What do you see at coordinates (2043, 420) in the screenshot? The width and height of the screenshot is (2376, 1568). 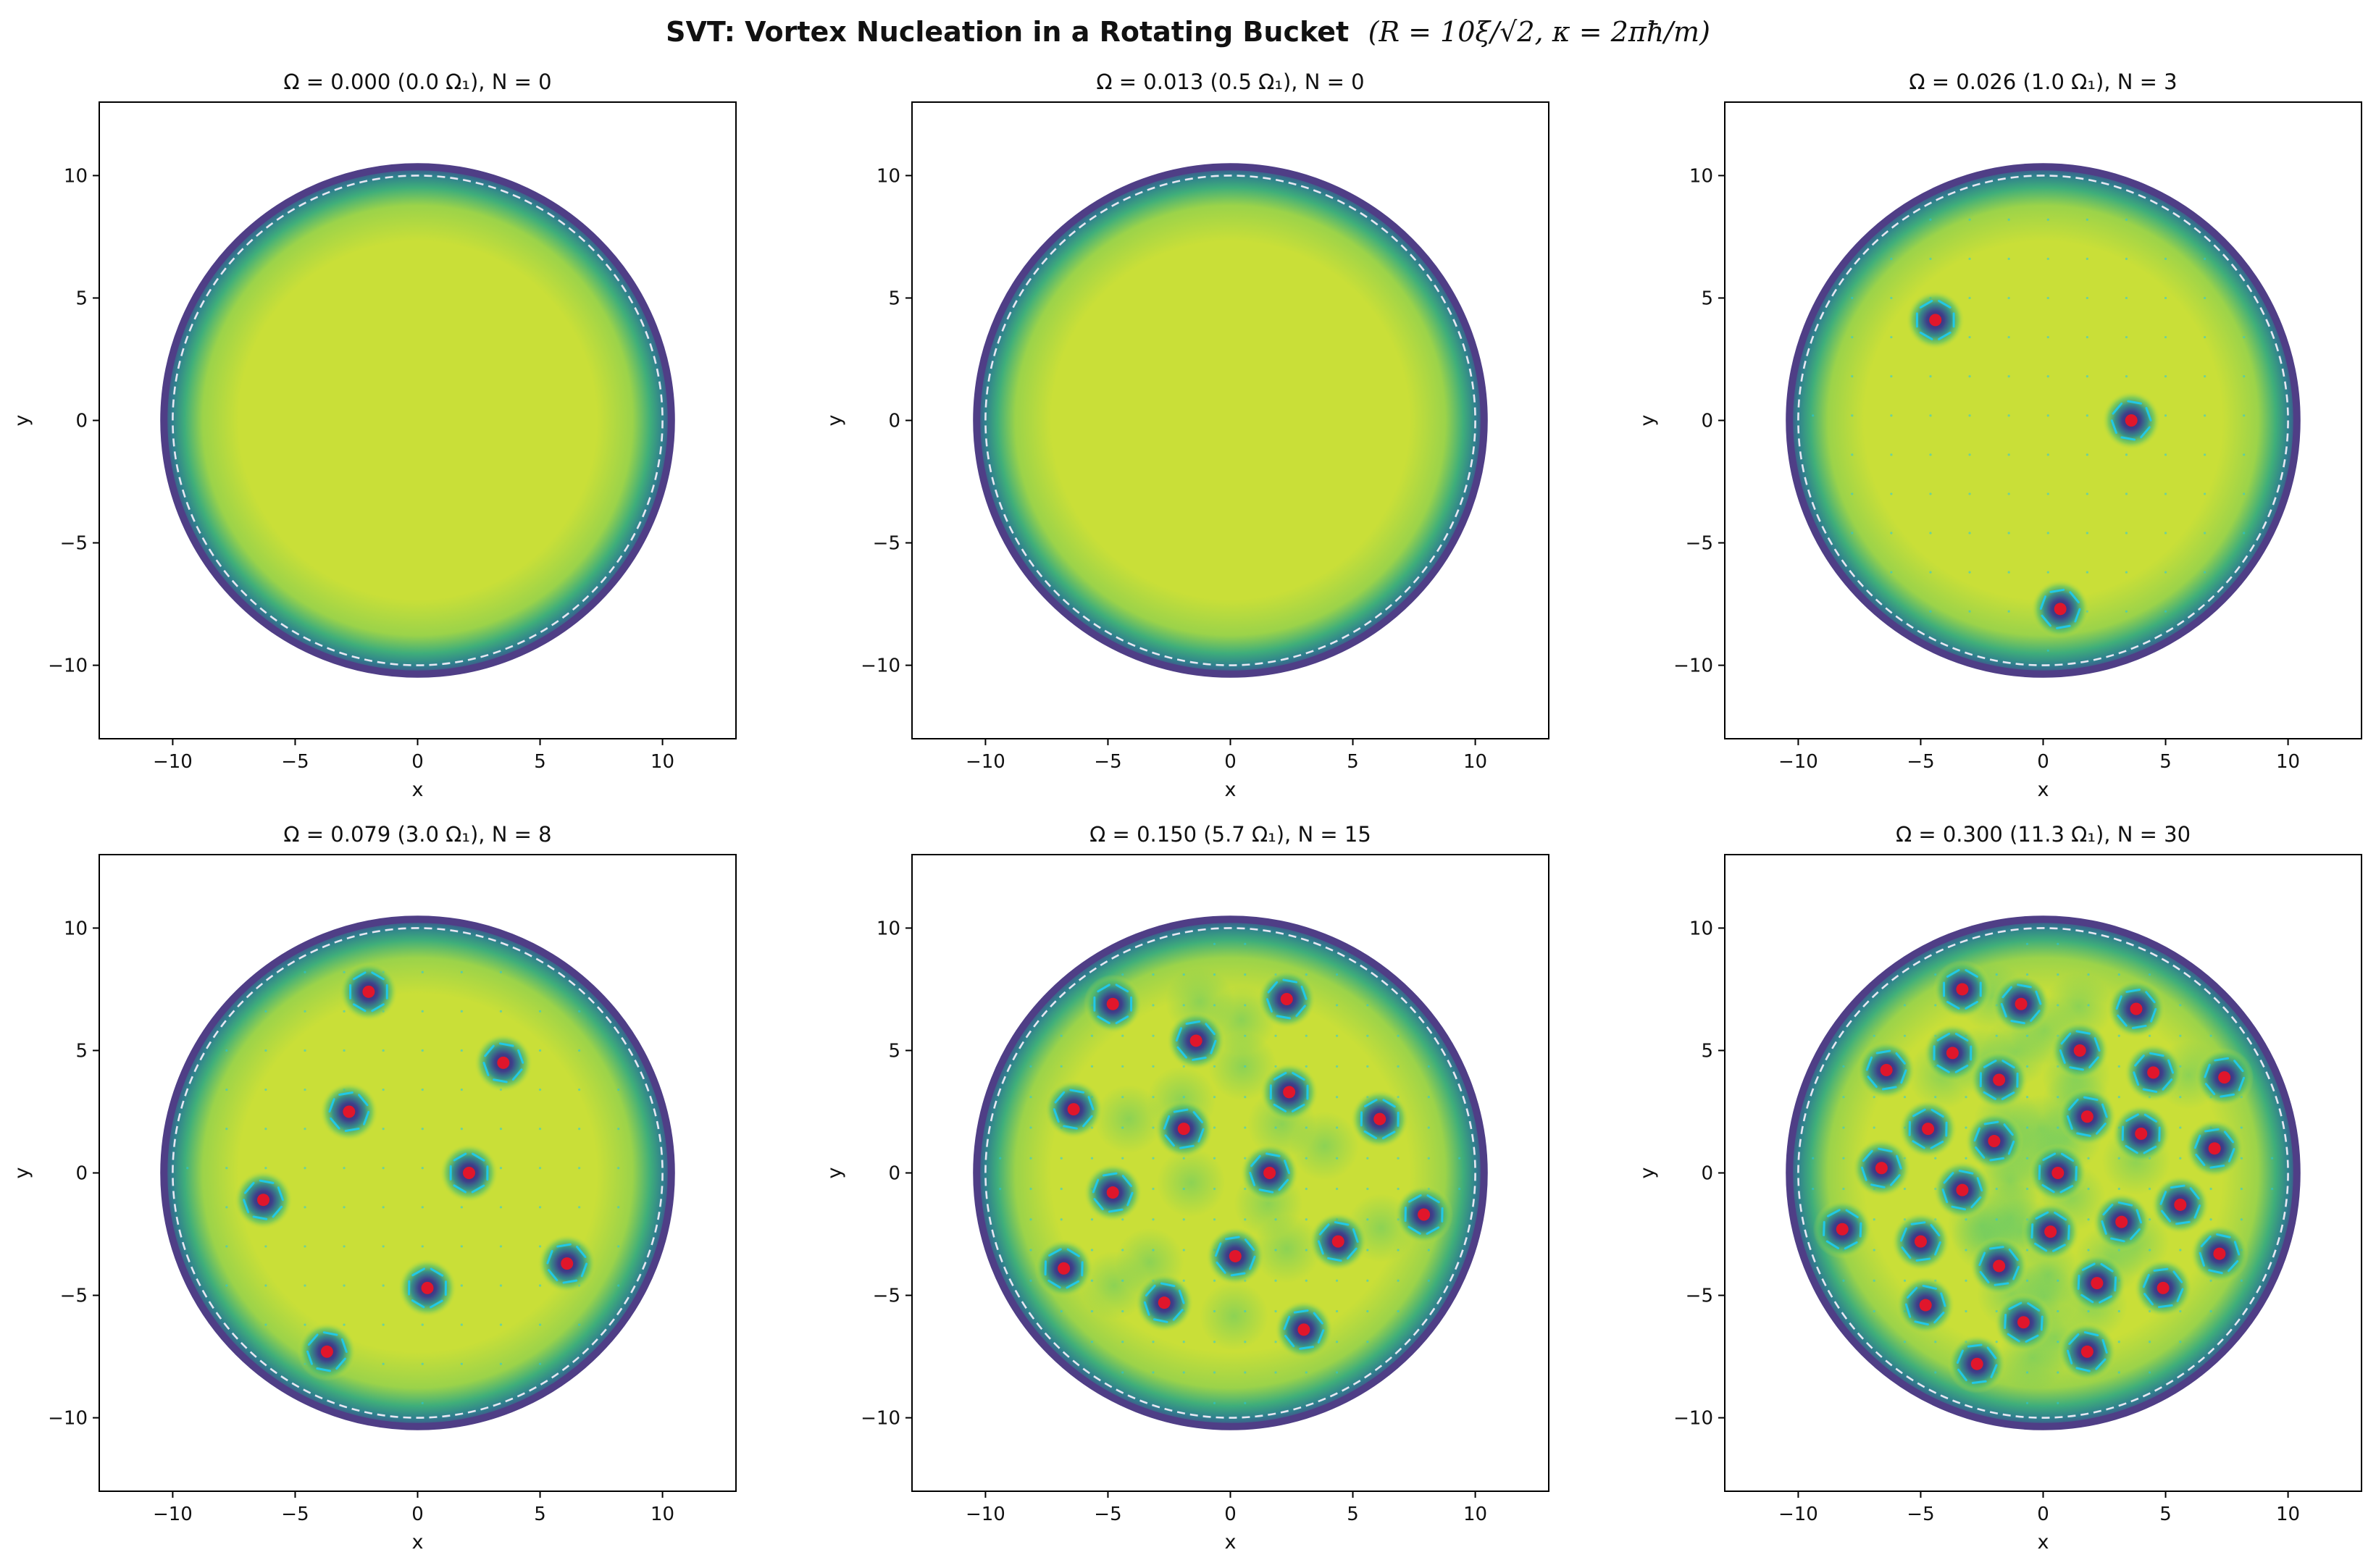 I see `bucket-edge` at bounding box center [2043, 420].